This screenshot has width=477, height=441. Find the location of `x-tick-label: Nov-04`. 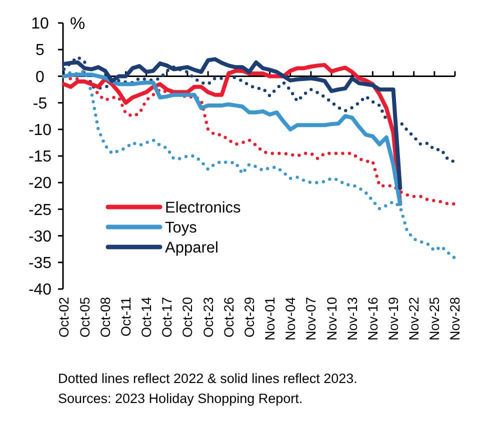

x-tick-label: Nov-04 is located at coordinates (290, 318).